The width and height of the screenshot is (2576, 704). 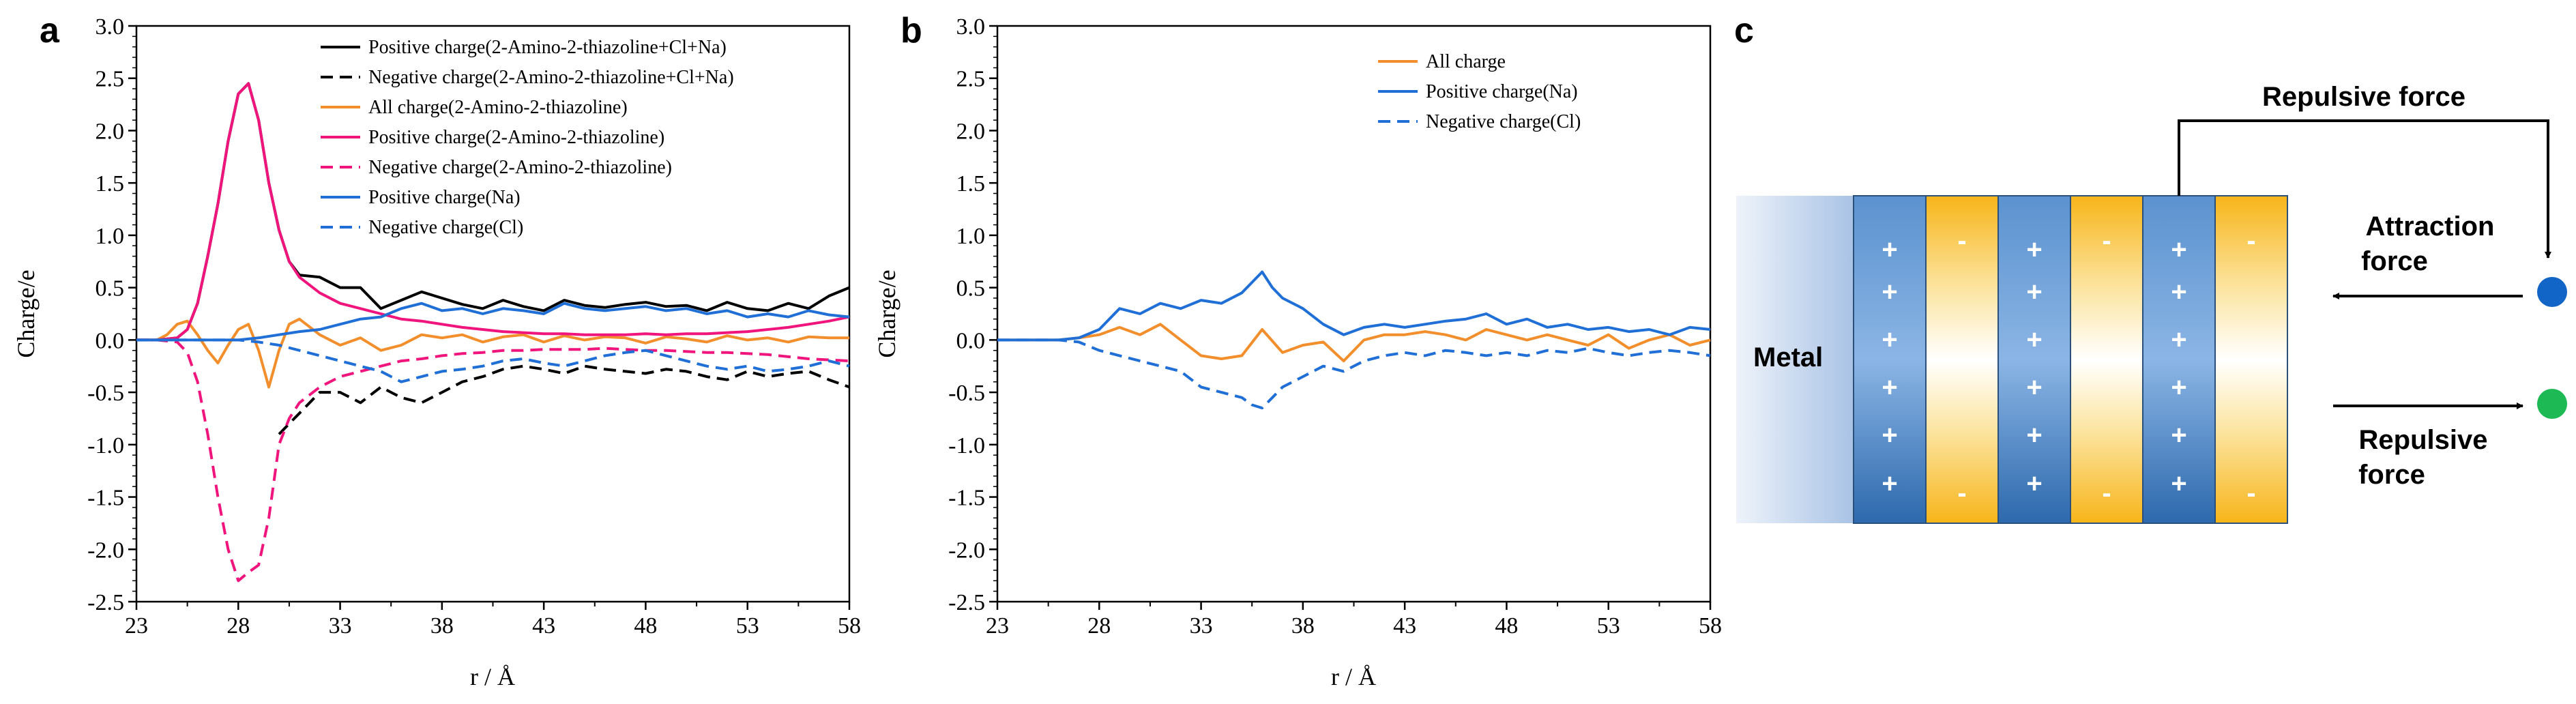 I want to click on chart-a-ytick-label: 3.0, so click(x=111, y=27).